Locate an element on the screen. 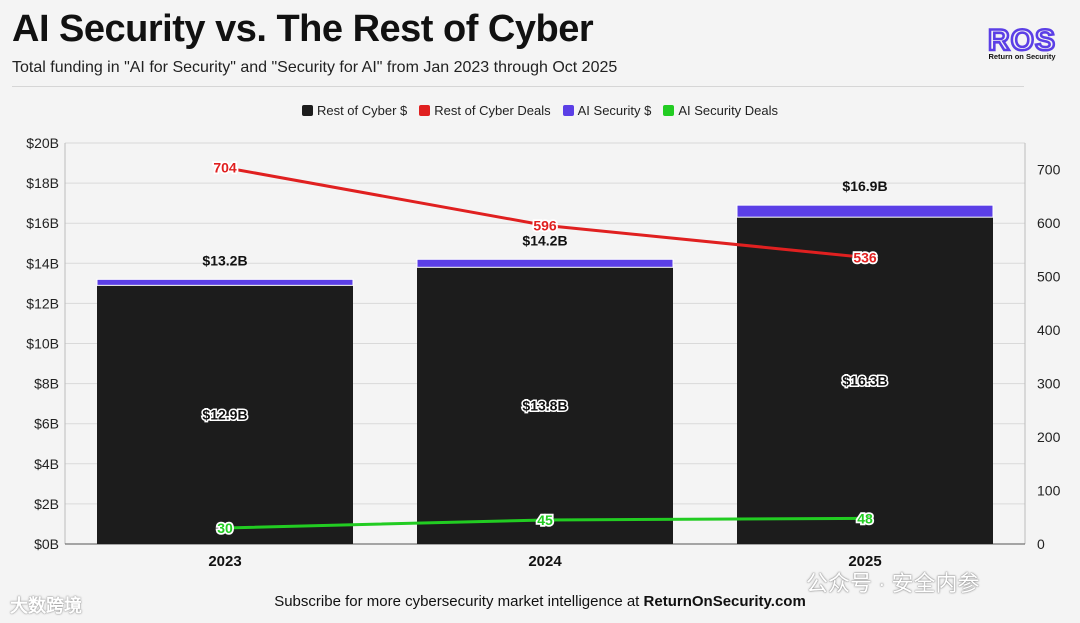 The width and height of the screenshot is (1080, 623). y-right-tick-label: 400 is located at coordinates (1049, 330).